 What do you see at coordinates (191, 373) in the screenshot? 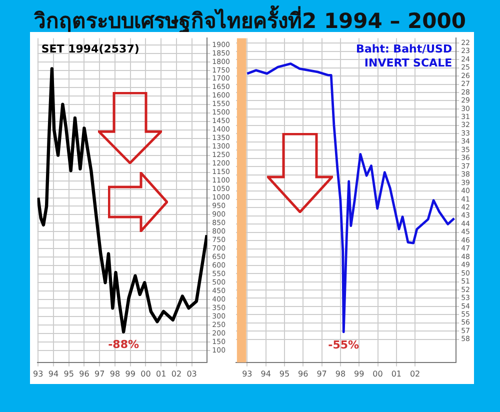
I see `x-tick-label: 03` at bounding box center [191, 373].